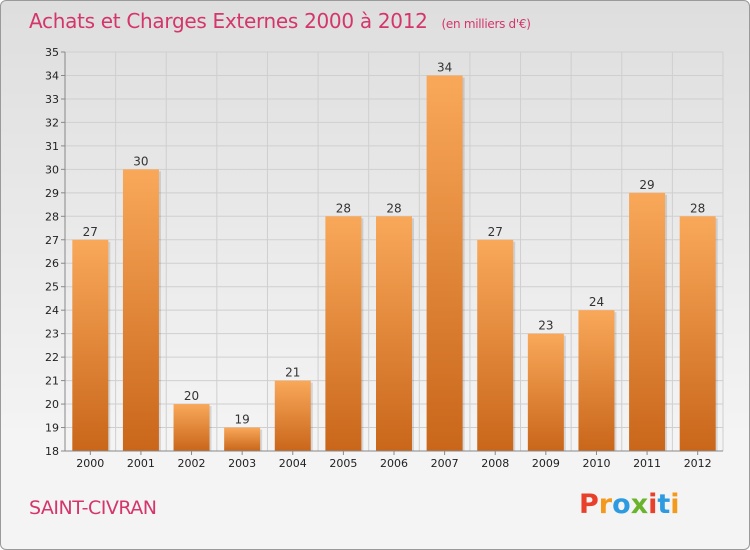  What do you see at coordinates (242, 420) in the screenshot?
I see `data-label-2003: 19` at bounding box center [242, 420].